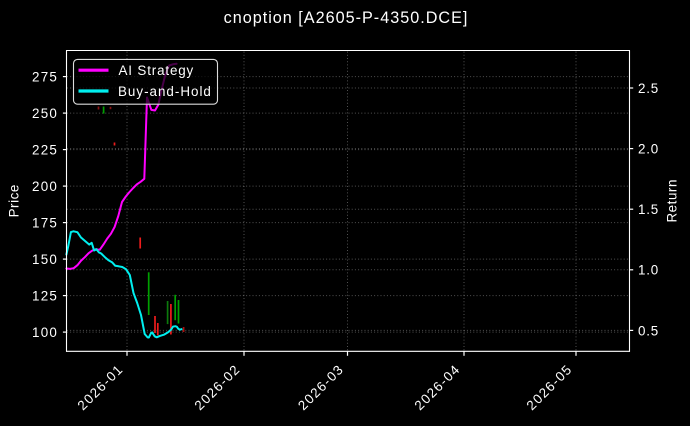 The height and width of the screenshot is (426, 690). Describe the element at coordinates (165, 91) in the screenshot. I see `svg-text: Buy-and-Hold` at that location.